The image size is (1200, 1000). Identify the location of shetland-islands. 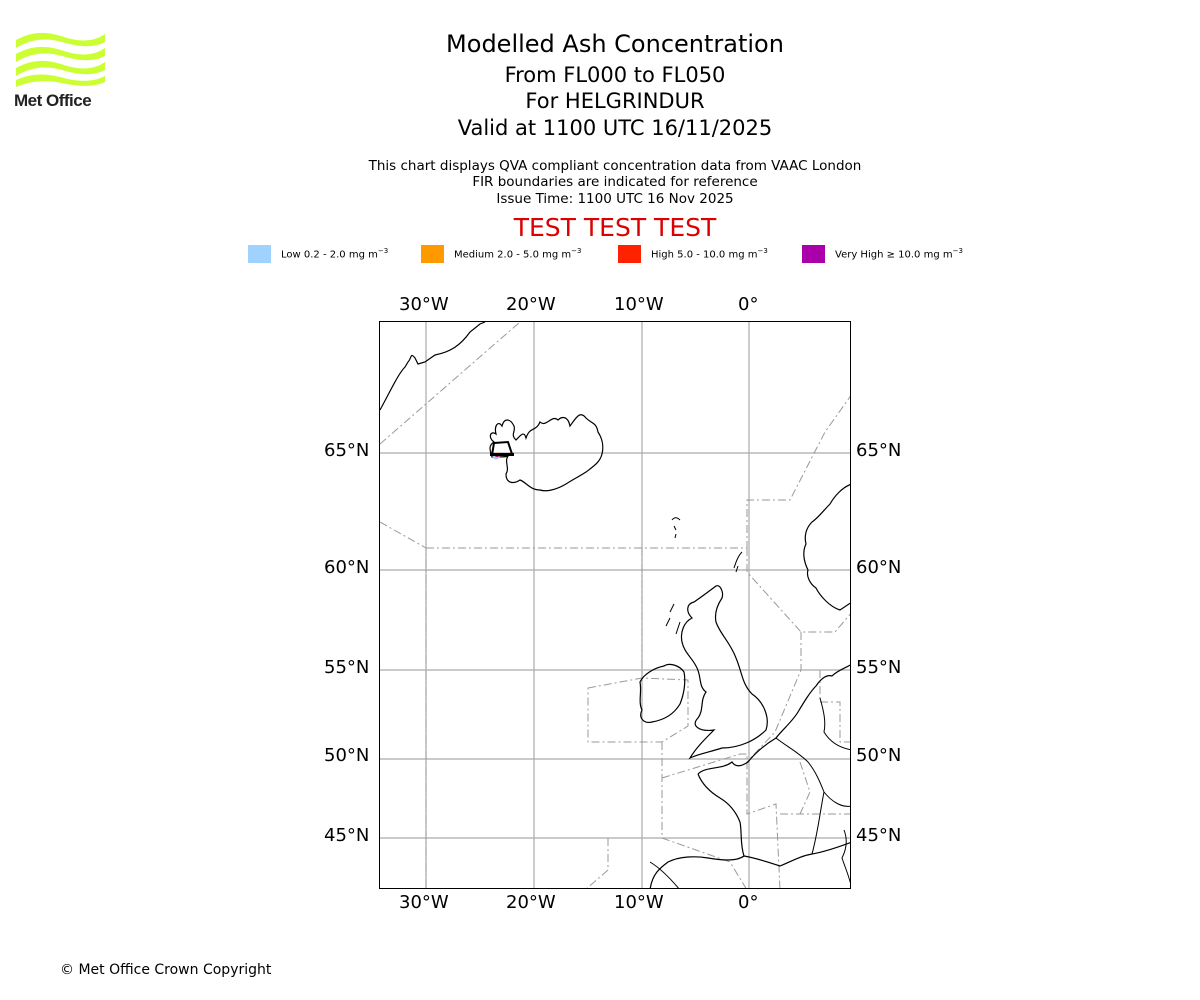
(738, 562).